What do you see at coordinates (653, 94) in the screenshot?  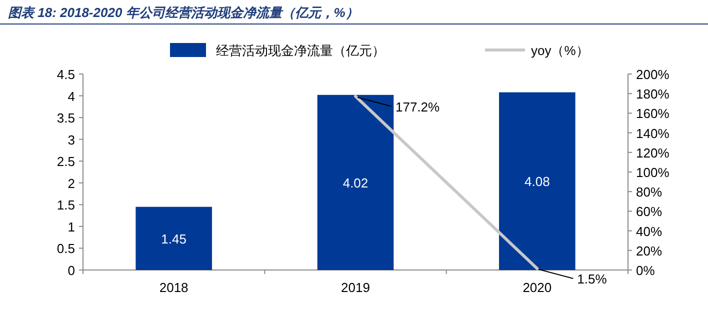 I see `y2-tick-label: 180%` at bounding box center [653, 94].